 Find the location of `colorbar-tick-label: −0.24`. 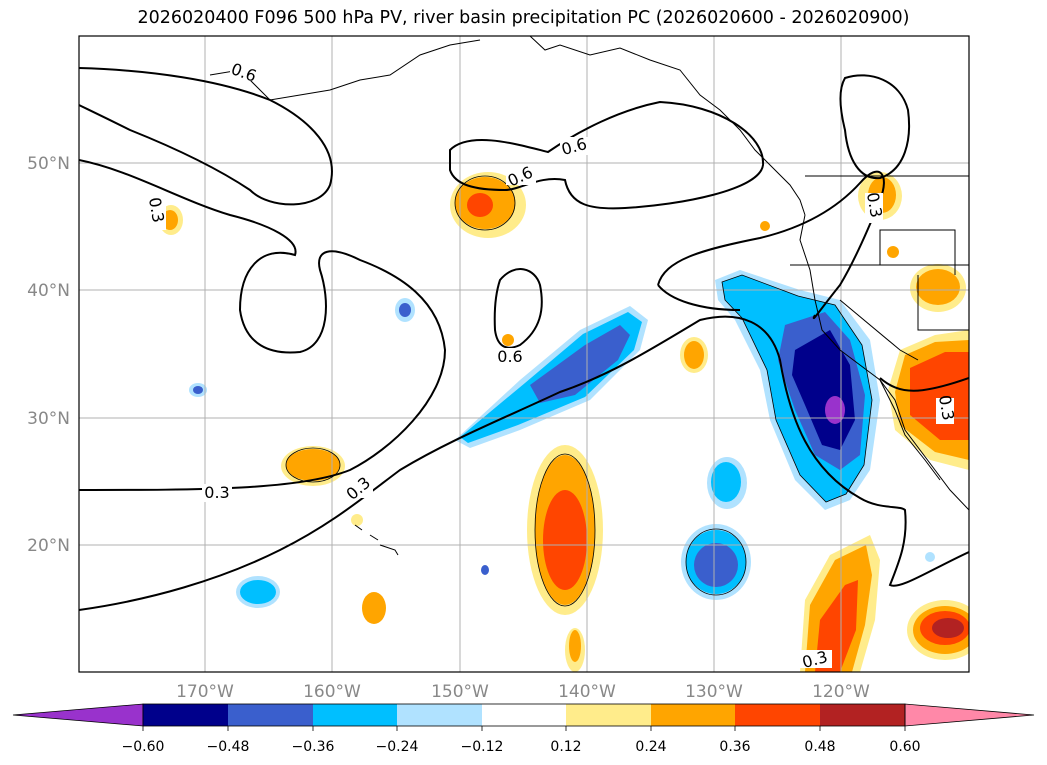

colorbar-tick-label: −0.24 is located at coordinates (397, 747).